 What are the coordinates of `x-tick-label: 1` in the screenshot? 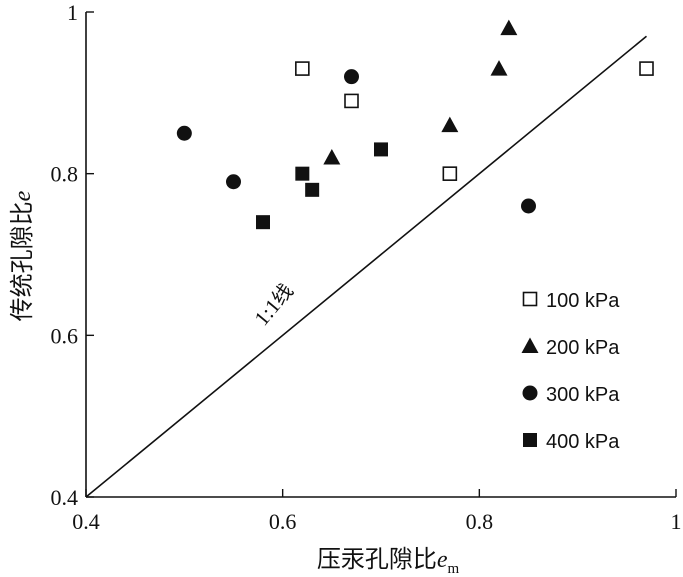 It's located at (676, 521).